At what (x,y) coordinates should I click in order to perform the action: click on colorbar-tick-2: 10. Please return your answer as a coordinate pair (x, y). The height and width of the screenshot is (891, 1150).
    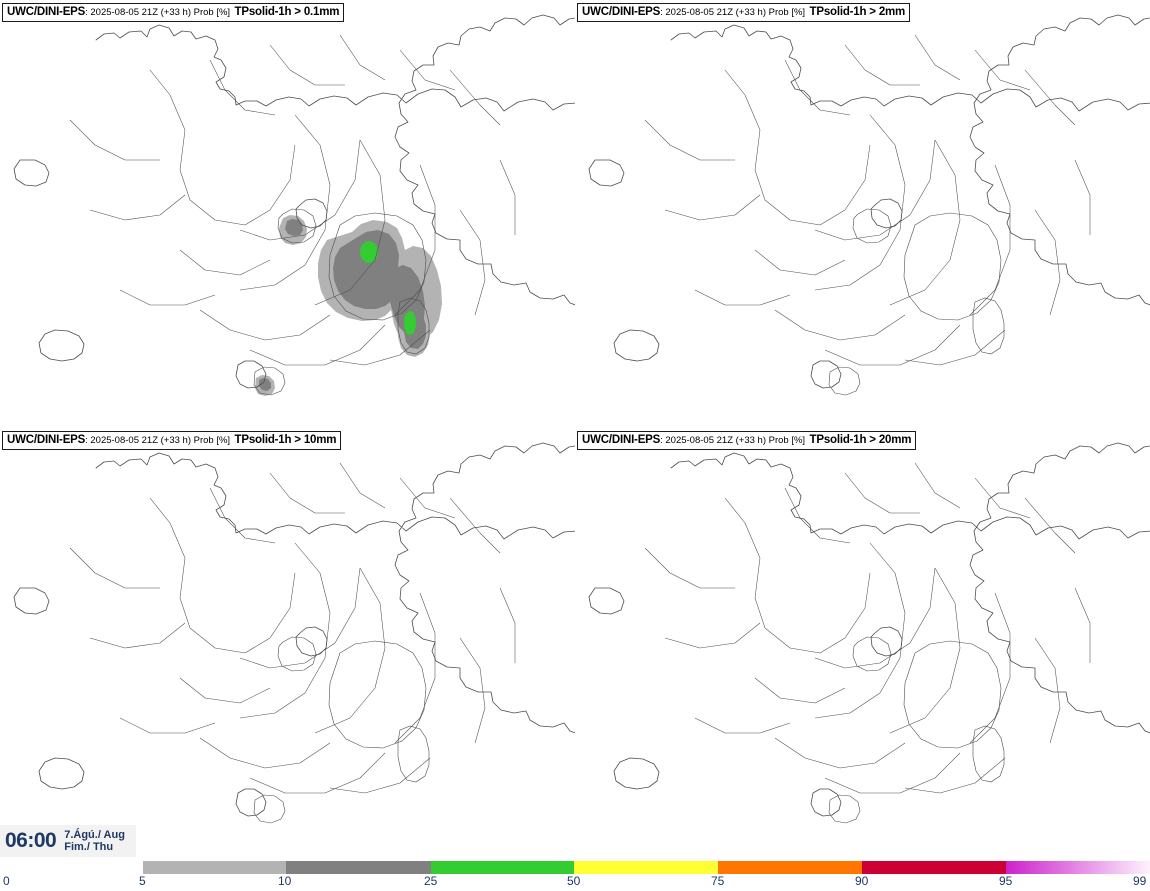
    Looking at the image, I should click on (285, 881).